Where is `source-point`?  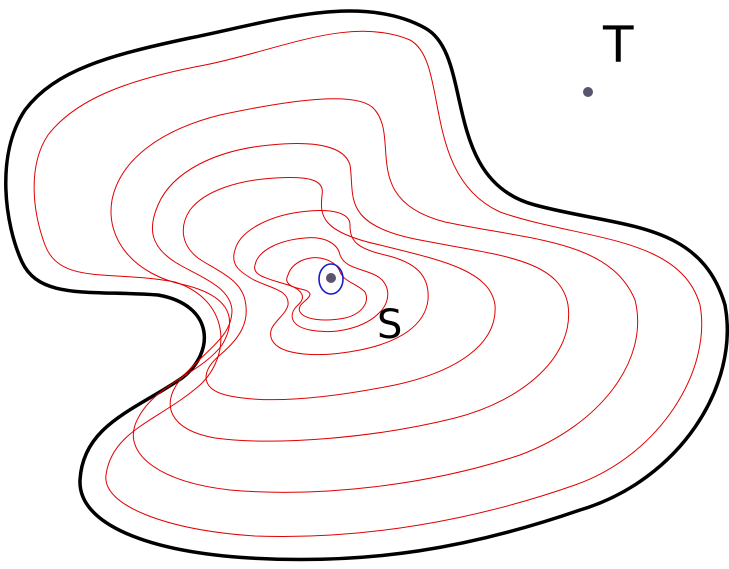 source-point is located at coordinates (331, 278).